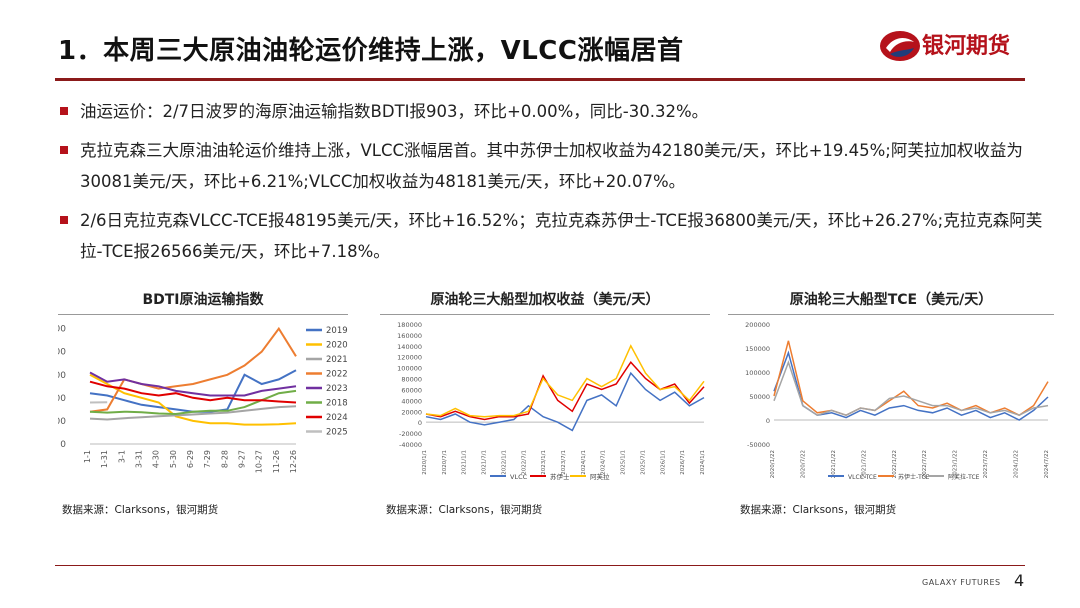 The height and width of the screenshot is (608, 1080). Describe the element at coordinates (190, 459) in the screenshot. I see `x-tick-label: 6-29` at that location.